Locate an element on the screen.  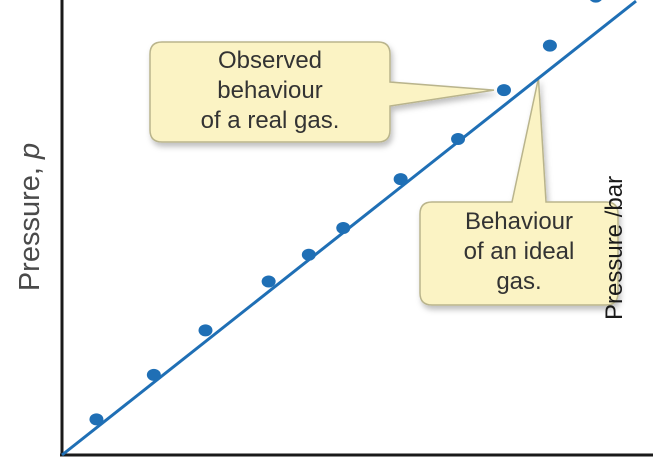
callout-ideal-gas-text: Behaviour of an ideal gas. is located at coordinates (519, 251).